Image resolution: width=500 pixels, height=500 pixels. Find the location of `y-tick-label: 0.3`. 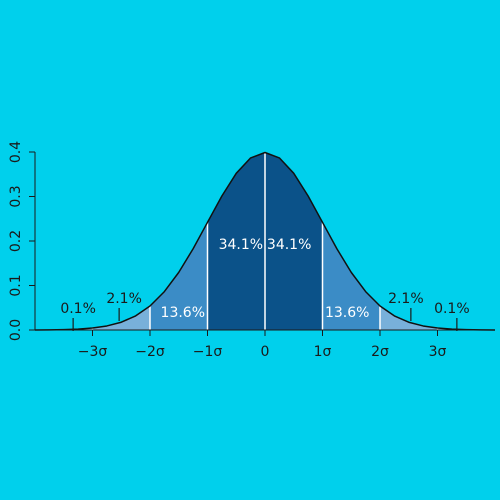

y-tick-label: 0.3 is located at coordinates (16, 196).